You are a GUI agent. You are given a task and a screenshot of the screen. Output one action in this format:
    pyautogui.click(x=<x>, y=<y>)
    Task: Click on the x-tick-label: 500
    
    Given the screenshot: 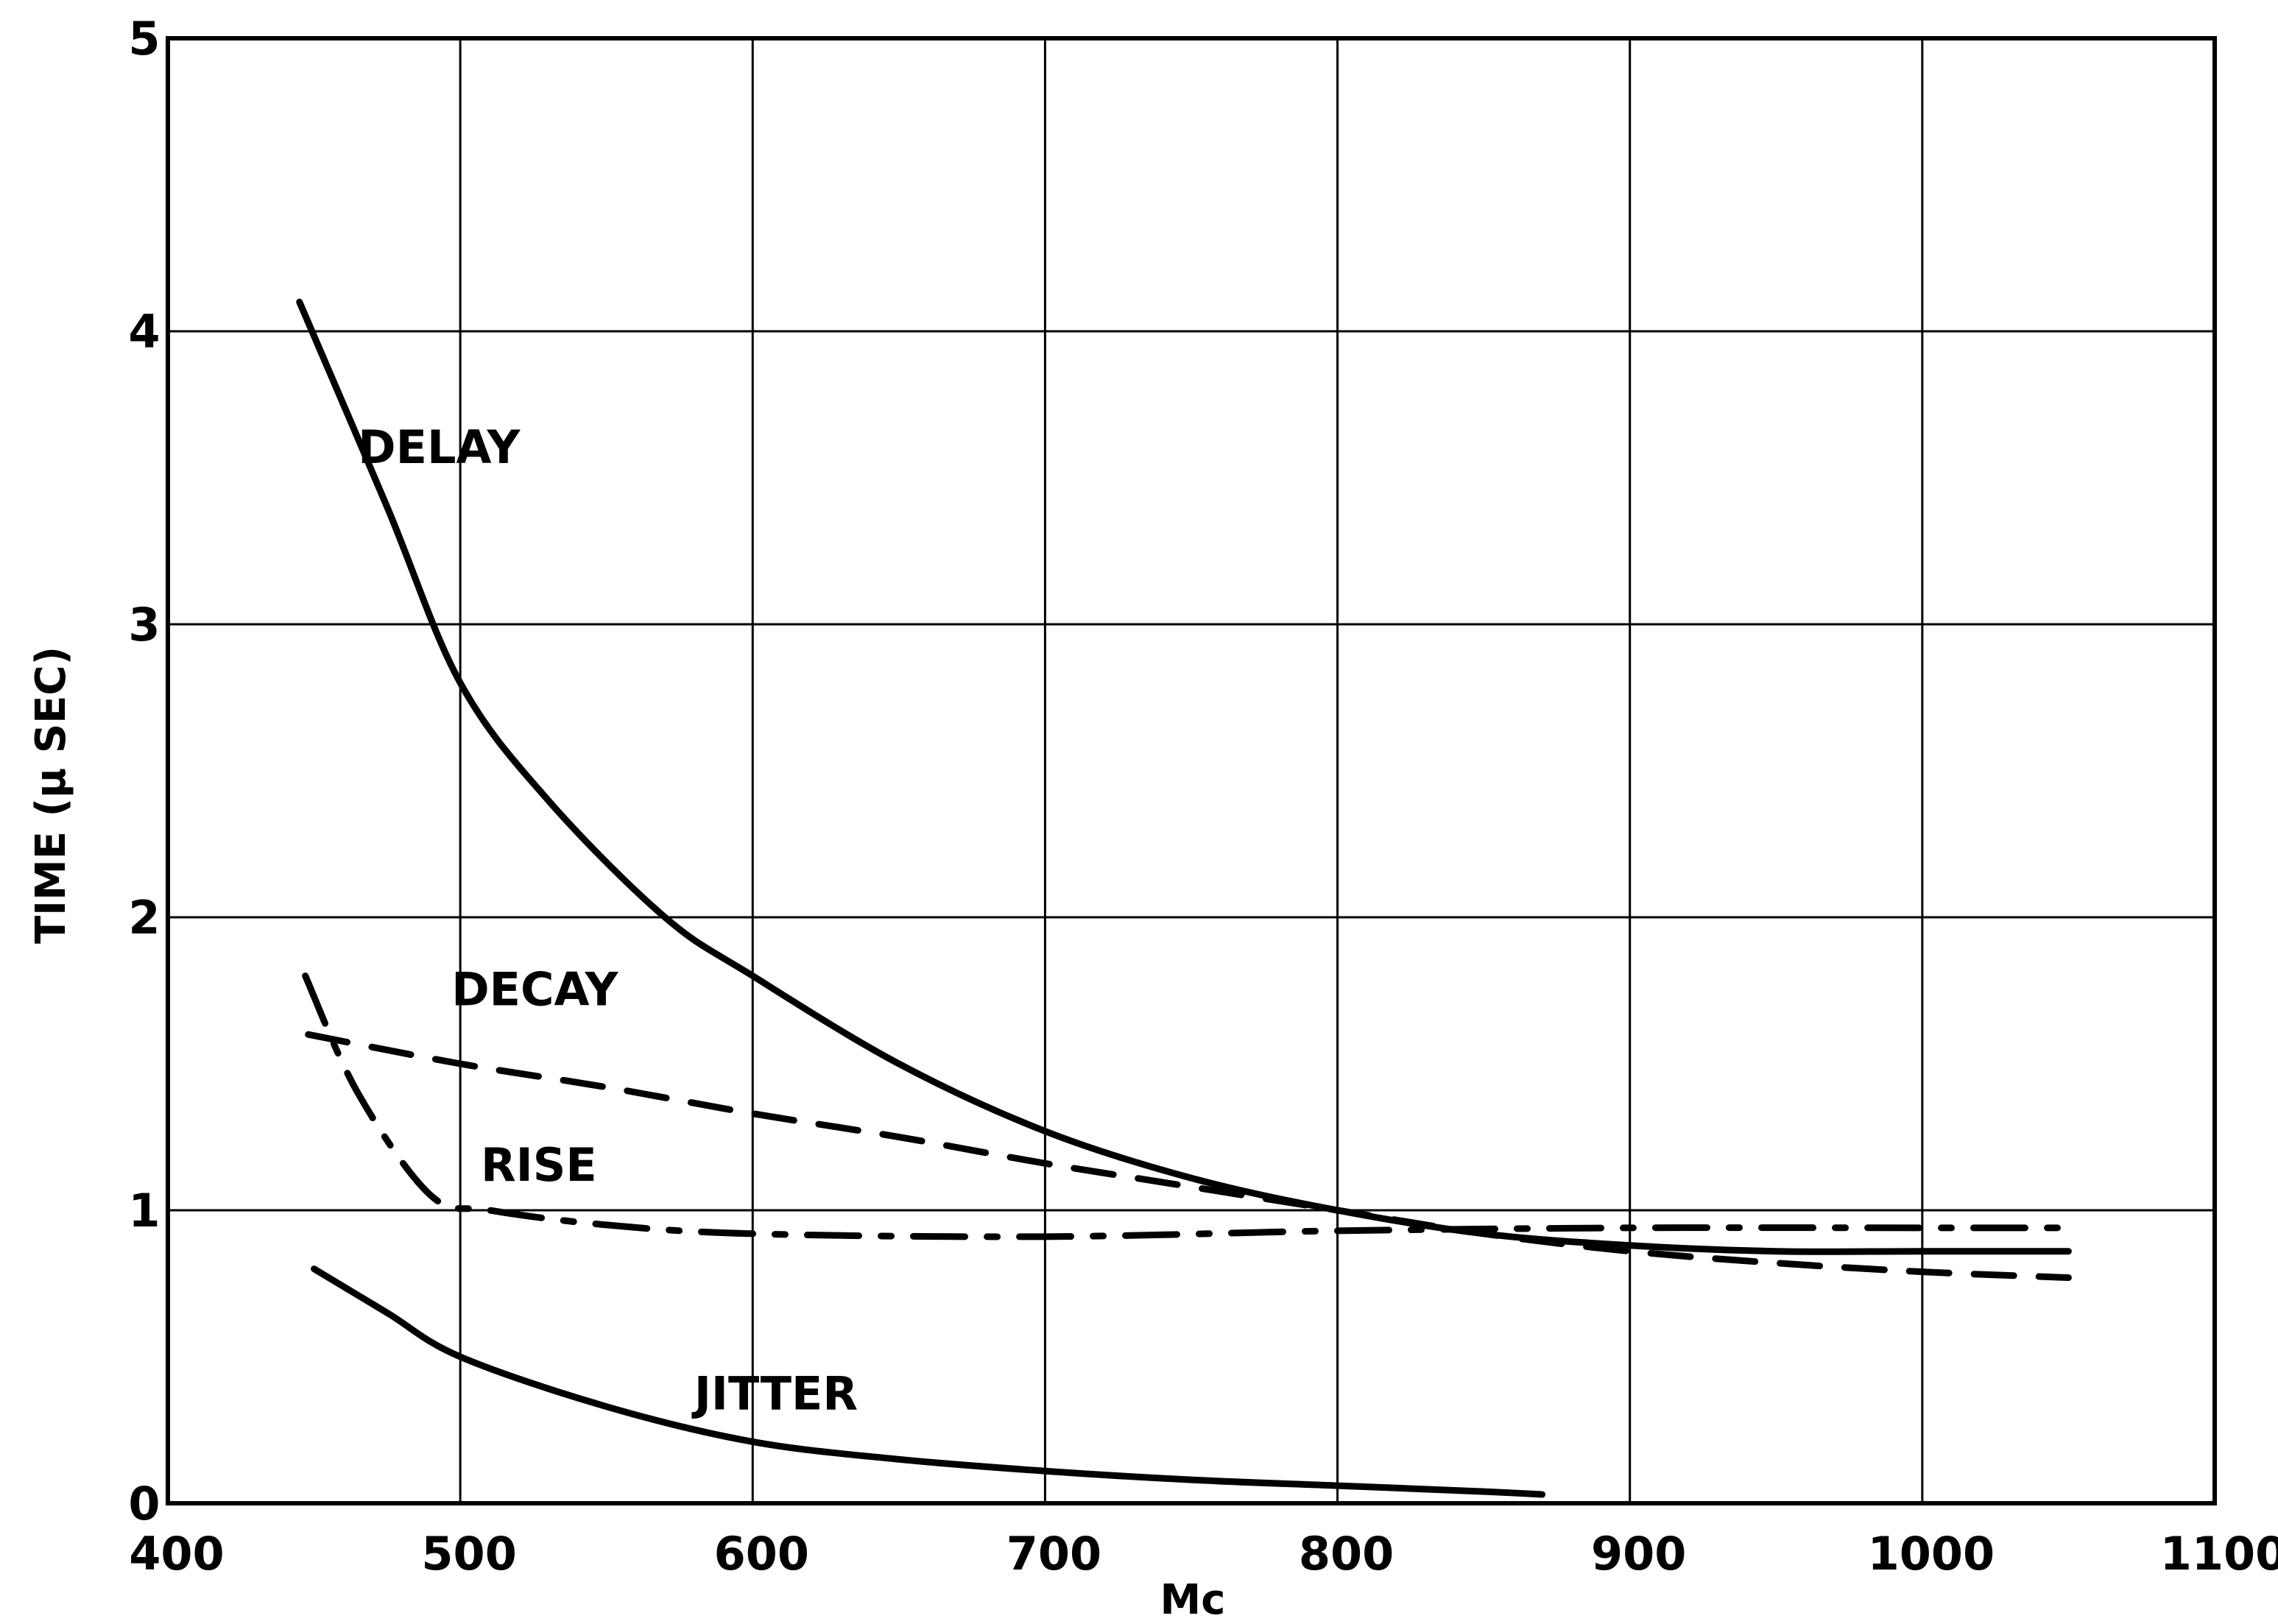 What is the action you would take?
    pyautogui.click(x=468, y=1554)
    